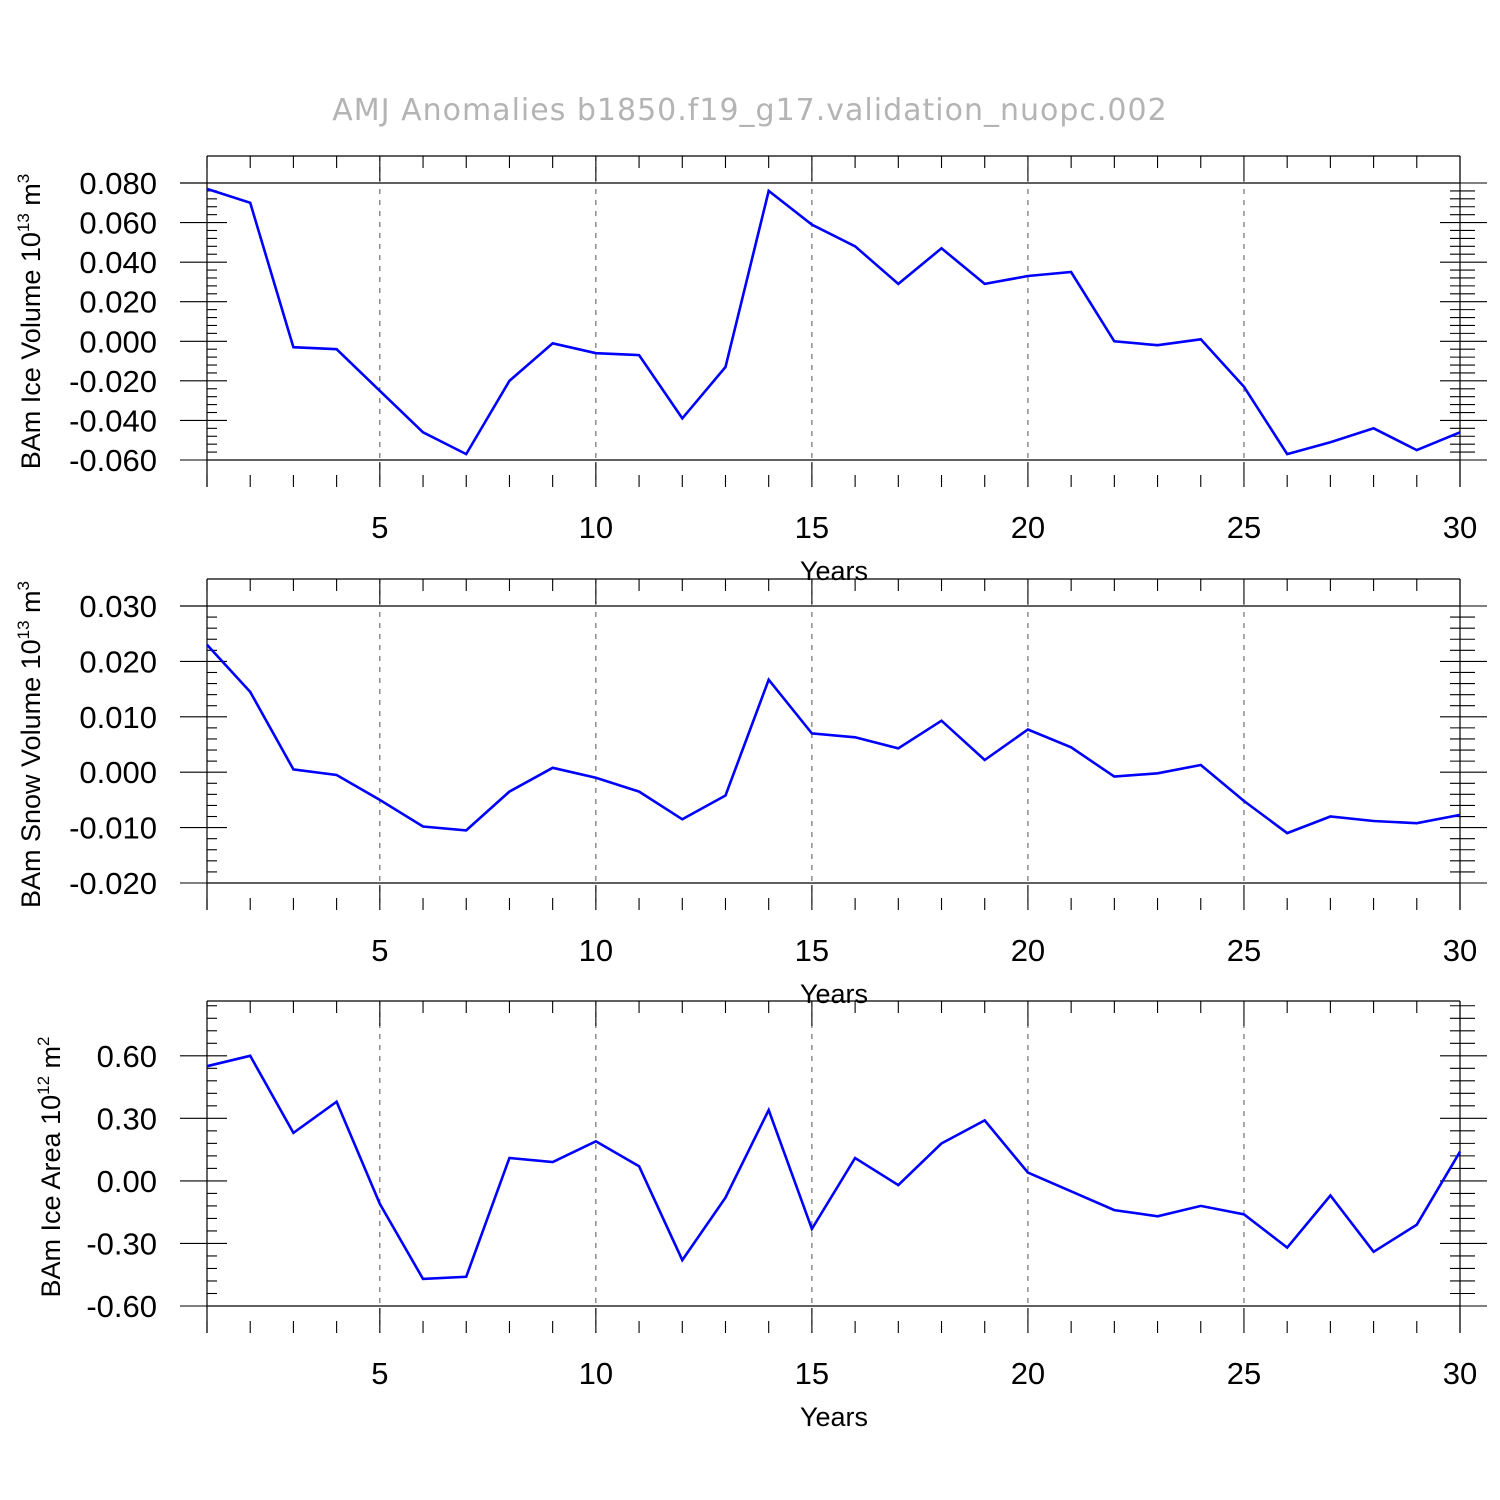 The width and height of the screenshot is (1500, 1500). What do you see at coordinates (113, 460) in the screenshot?
I see `y-tick-label: -0.060` at bounding box center [113, 460].